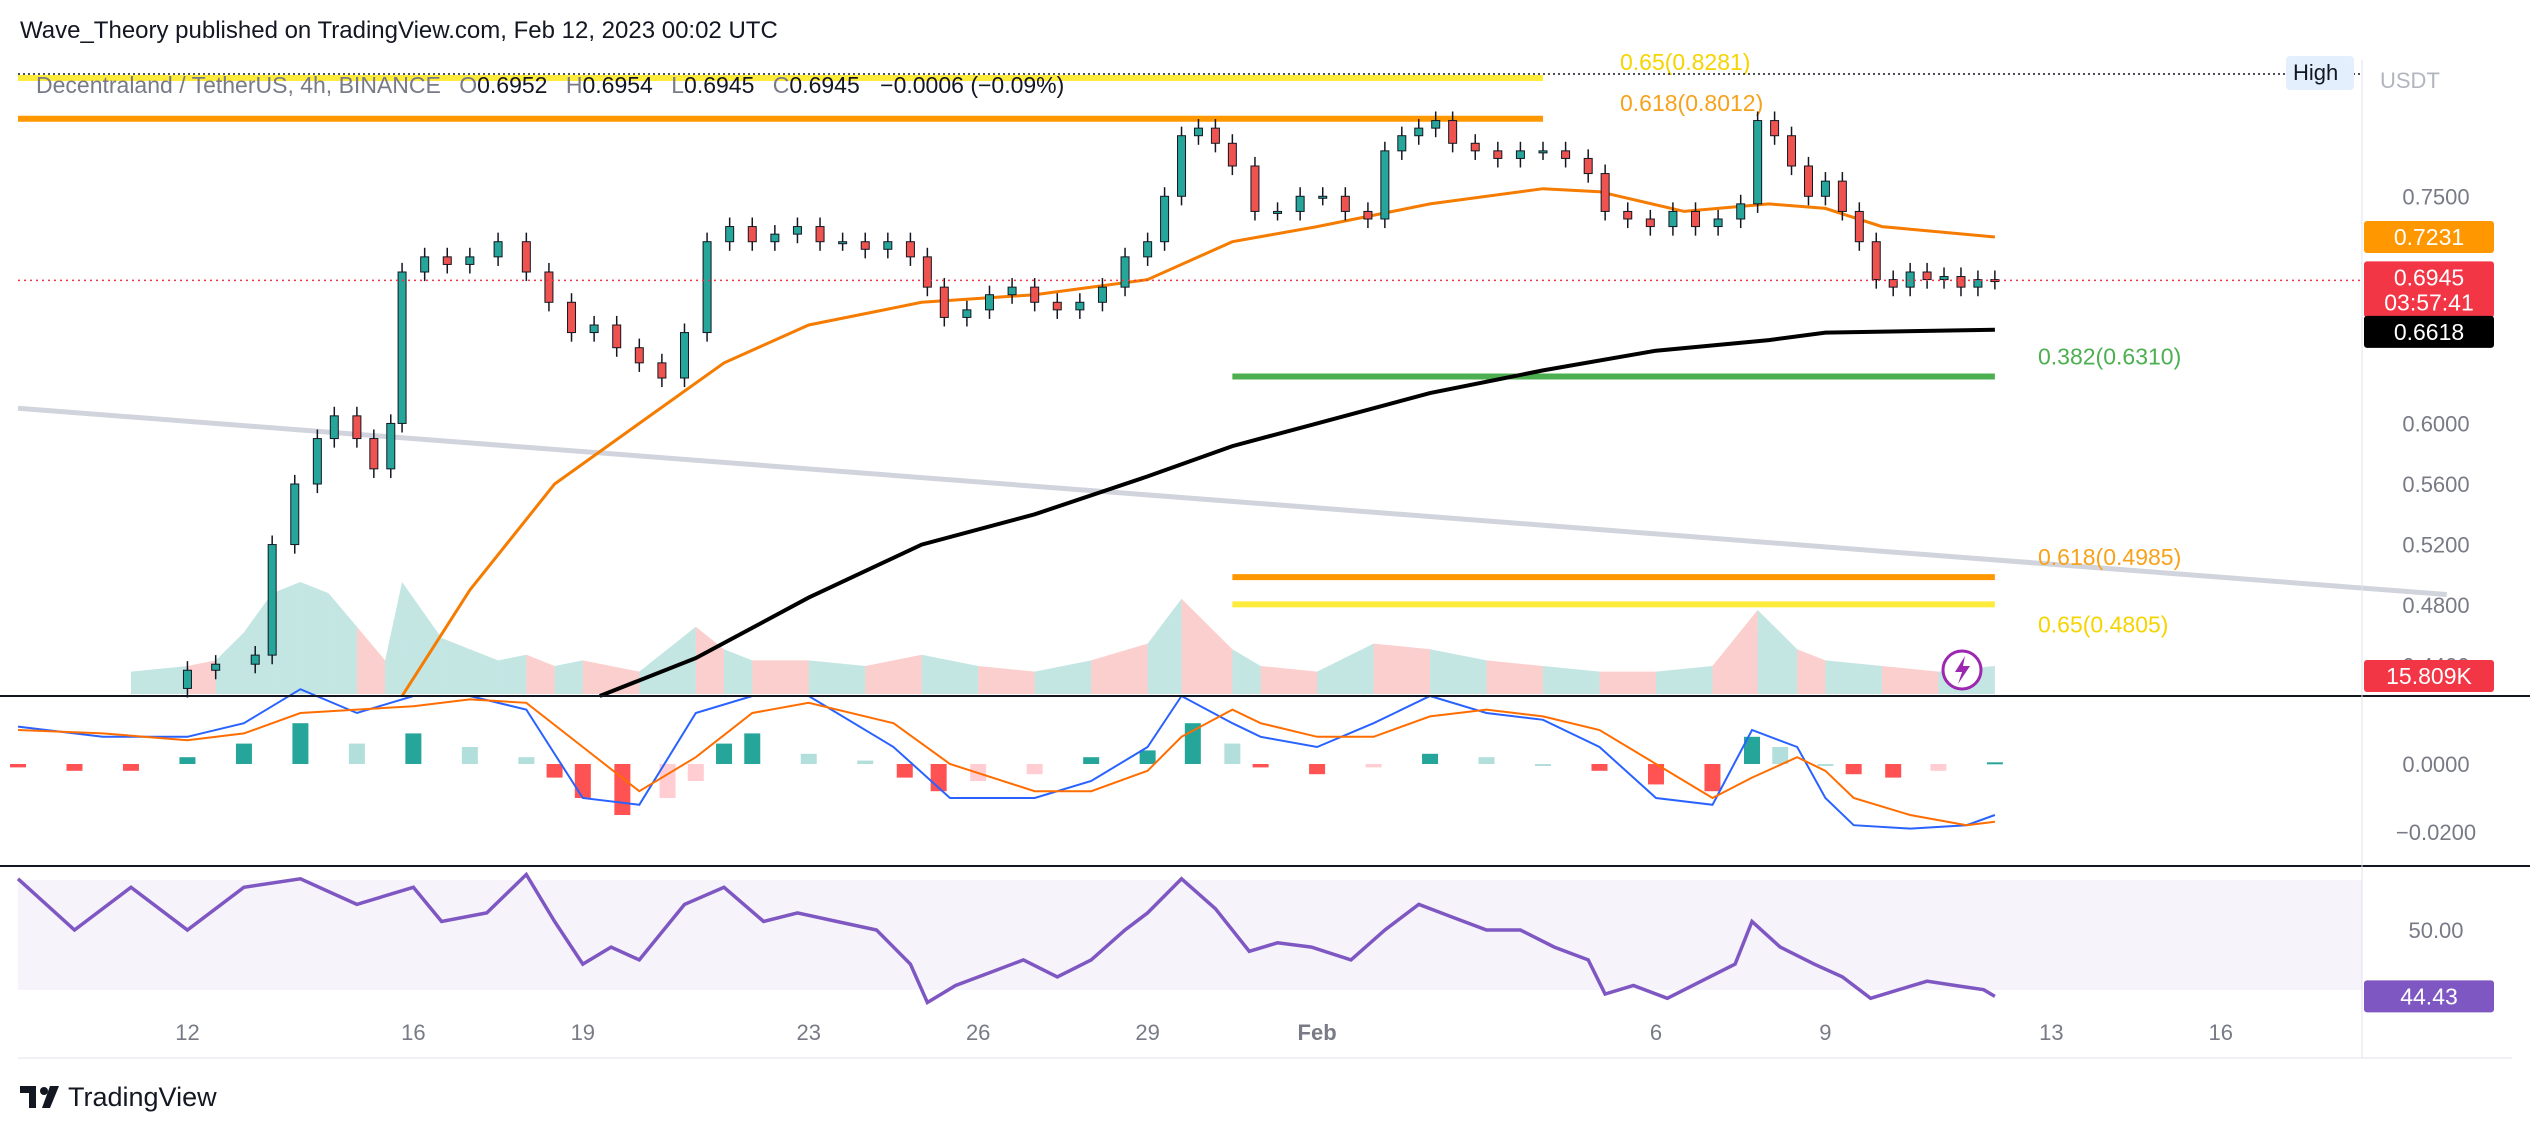 This screenshot has width=2530, height=1130. I want to click on rsi-label-bg, so click(2429, 996).